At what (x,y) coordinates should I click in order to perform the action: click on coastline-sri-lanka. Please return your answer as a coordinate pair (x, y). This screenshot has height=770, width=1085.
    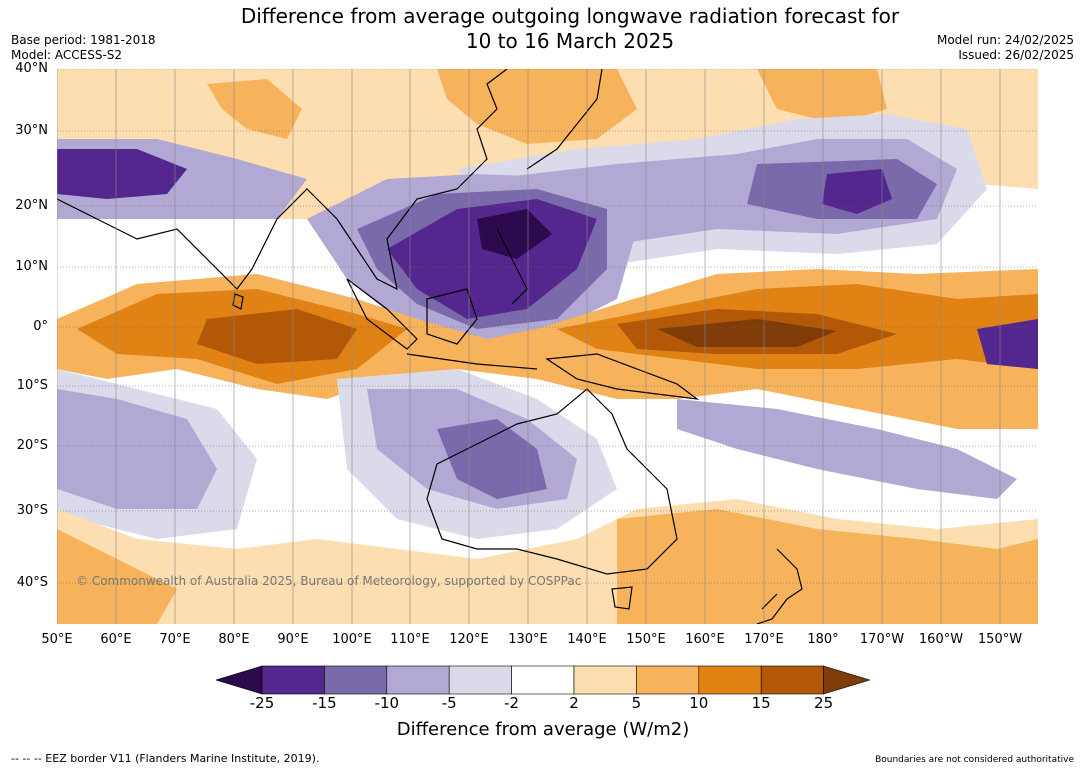
    Looking at the image, I should click on (238, 301).